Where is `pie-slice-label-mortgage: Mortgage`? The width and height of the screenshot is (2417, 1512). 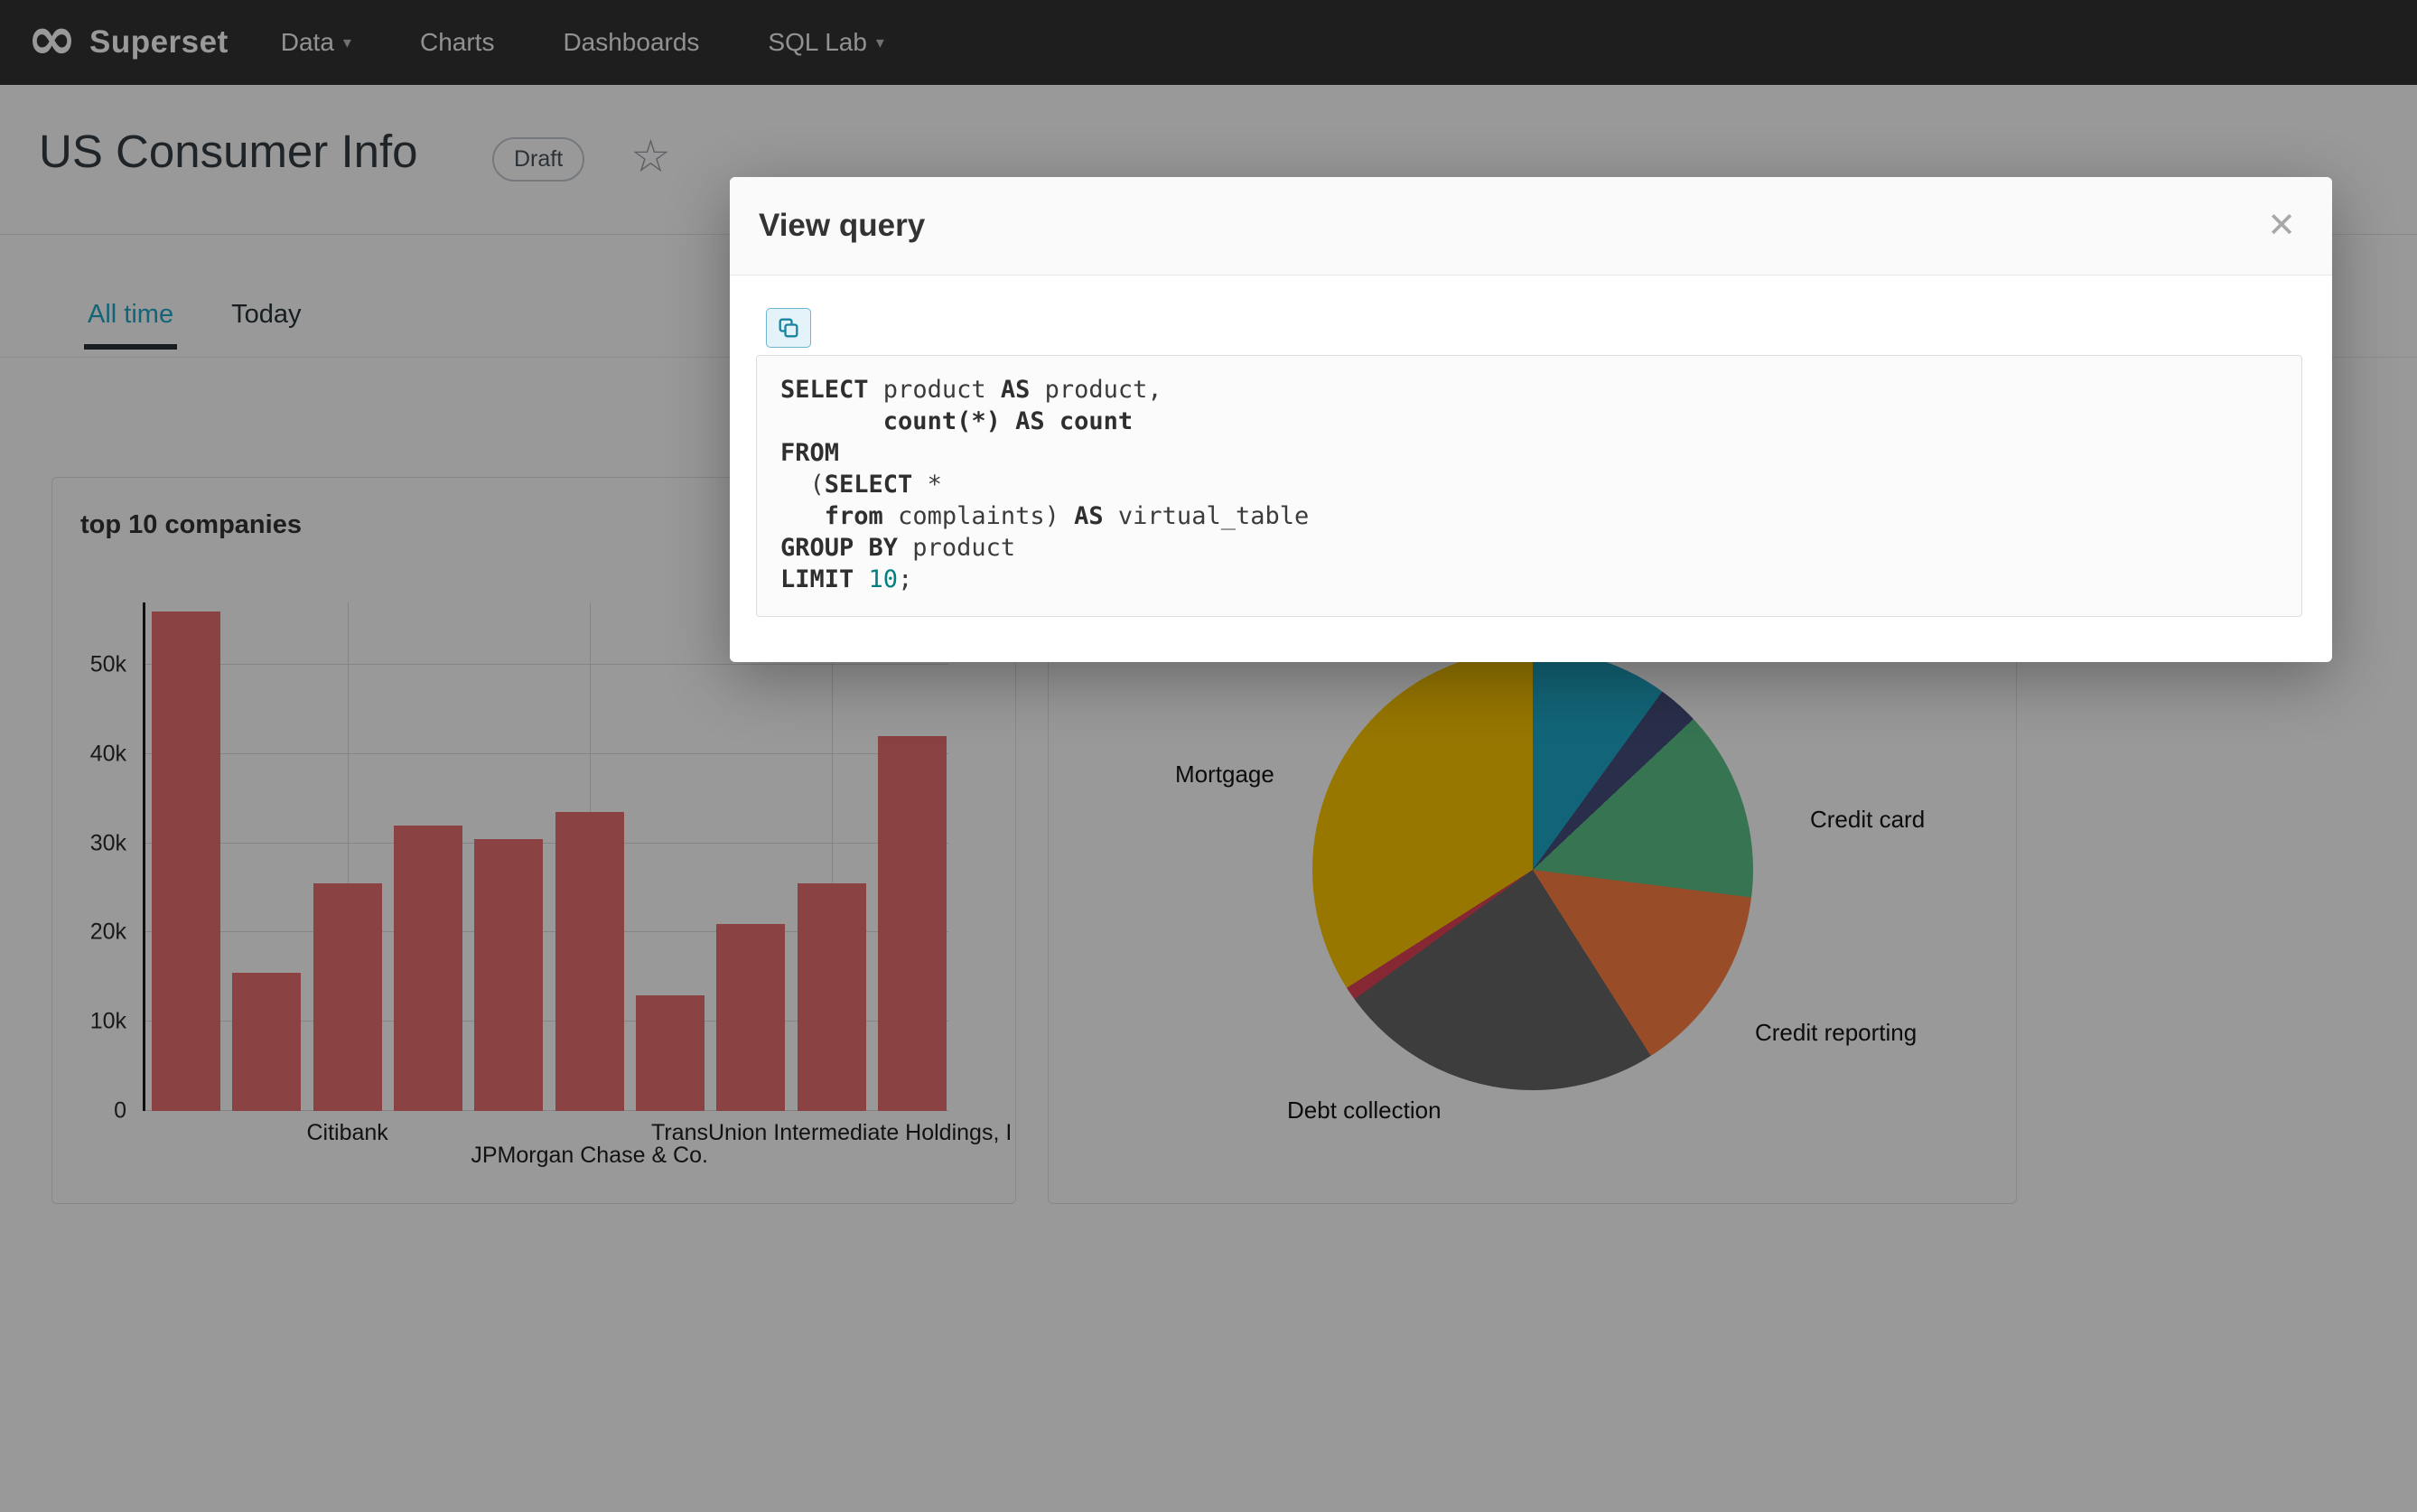
pie-slice-label-mortgage: Mortgage is located at coordinates (1225, 774).